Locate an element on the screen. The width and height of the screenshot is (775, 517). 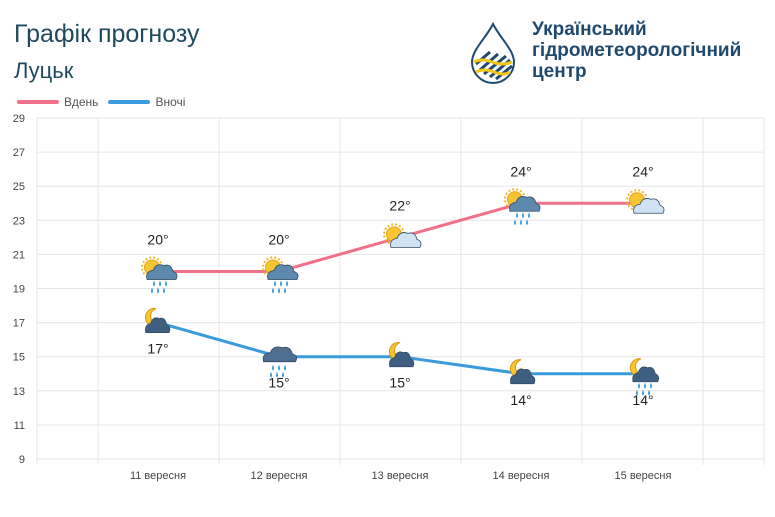
legend-swatch-day is located at coordinates (38, 102).